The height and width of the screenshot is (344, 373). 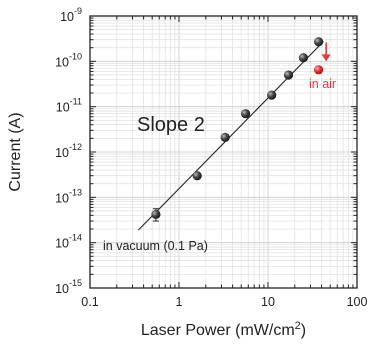 I want to click on y-tick-label: 10-11, so click(x=69, y=106).